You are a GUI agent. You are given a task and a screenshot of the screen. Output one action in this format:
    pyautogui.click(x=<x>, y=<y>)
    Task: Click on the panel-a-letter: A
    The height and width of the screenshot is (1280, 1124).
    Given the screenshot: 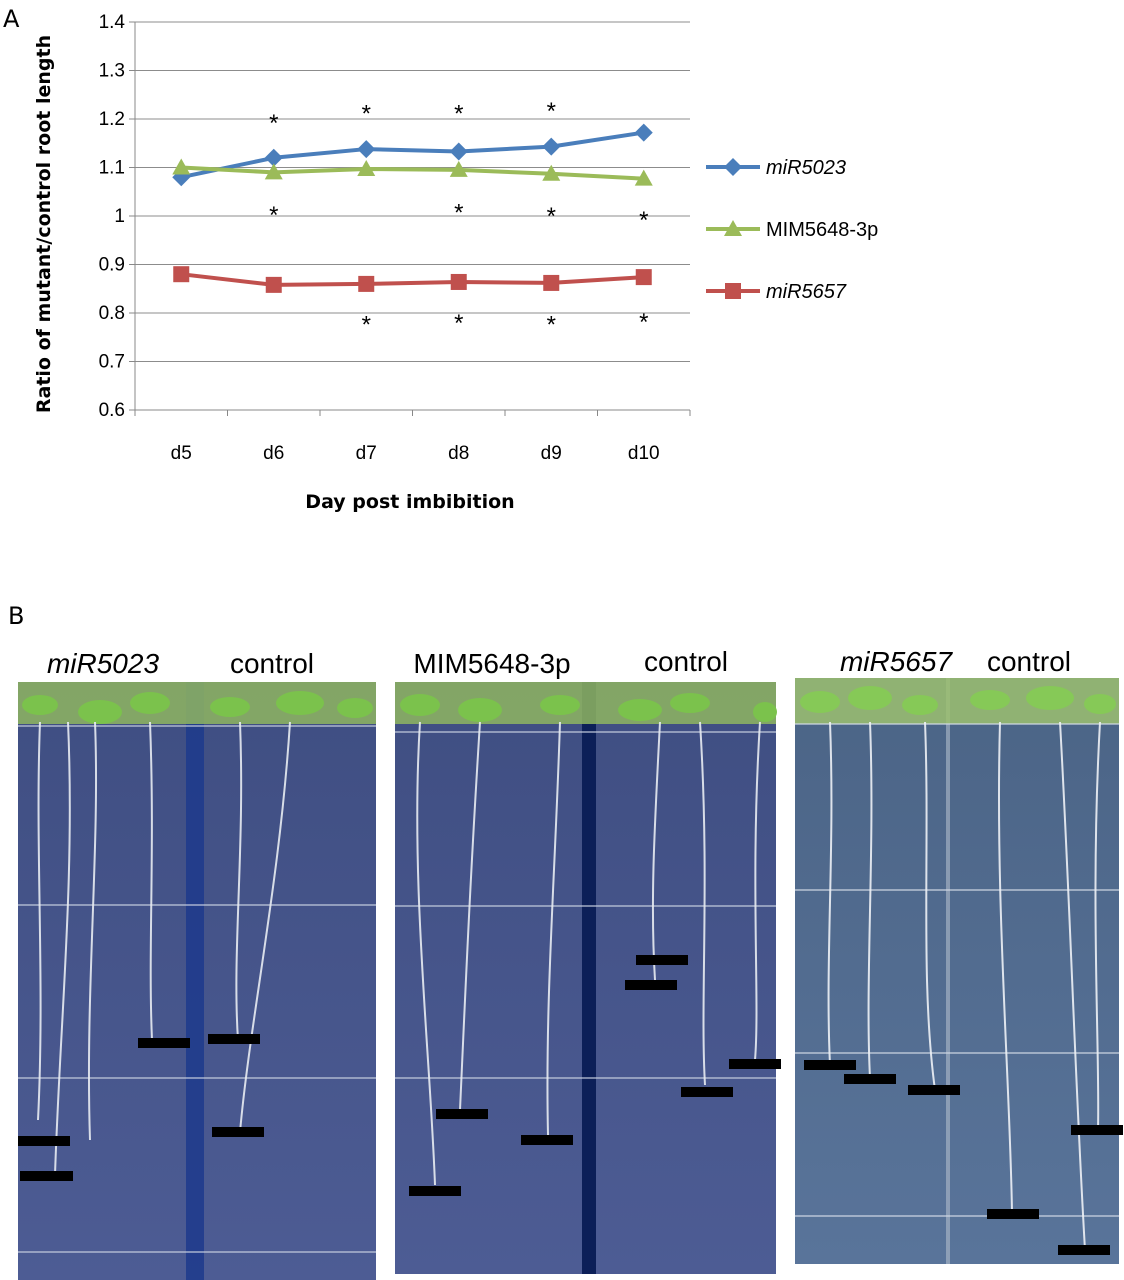 What is the action you would take?
    pyautogui.click(x=11, y=19)
    